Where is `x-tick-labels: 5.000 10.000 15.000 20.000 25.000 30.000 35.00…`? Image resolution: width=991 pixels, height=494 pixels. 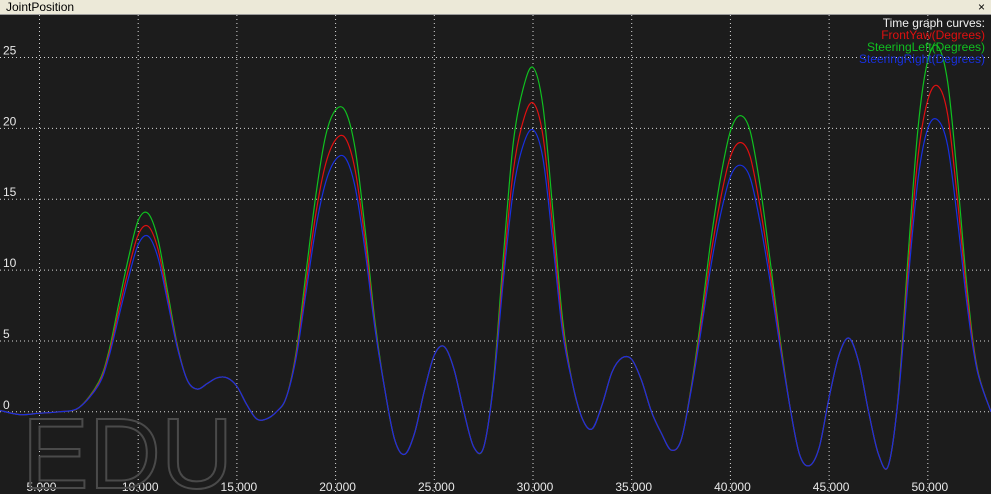 x-tick-labels: 5.000 10.000 15.000 20.000 25.000 30.000 35.00… is located at coordinates (487, 487).